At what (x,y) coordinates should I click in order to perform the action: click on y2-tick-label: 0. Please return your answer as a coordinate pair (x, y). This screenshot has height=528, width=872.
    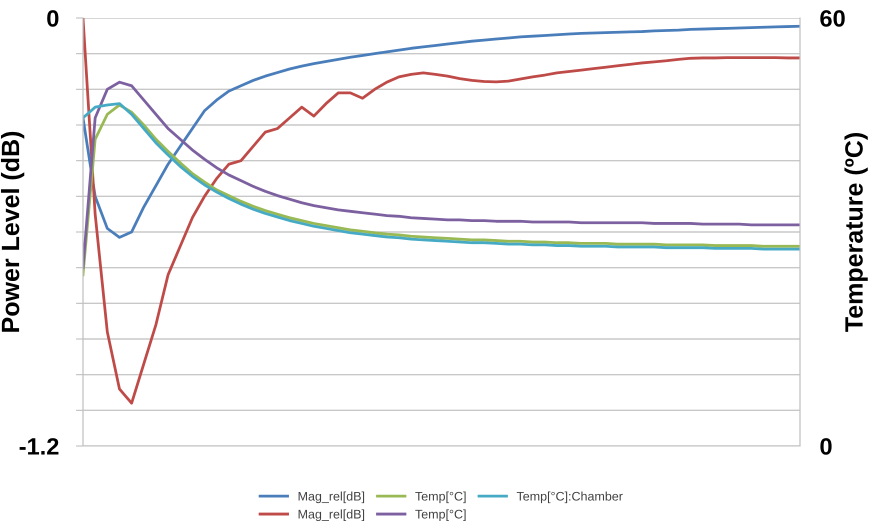
    Looking at the image, I should click on (826, 446).